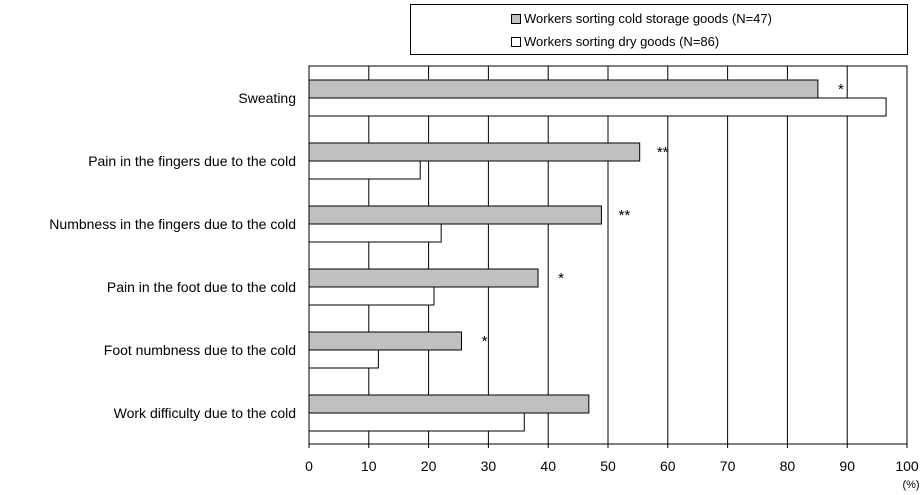 The image size is (923, 495). I want to click on x-tick-label: 70, so click(728, 466).